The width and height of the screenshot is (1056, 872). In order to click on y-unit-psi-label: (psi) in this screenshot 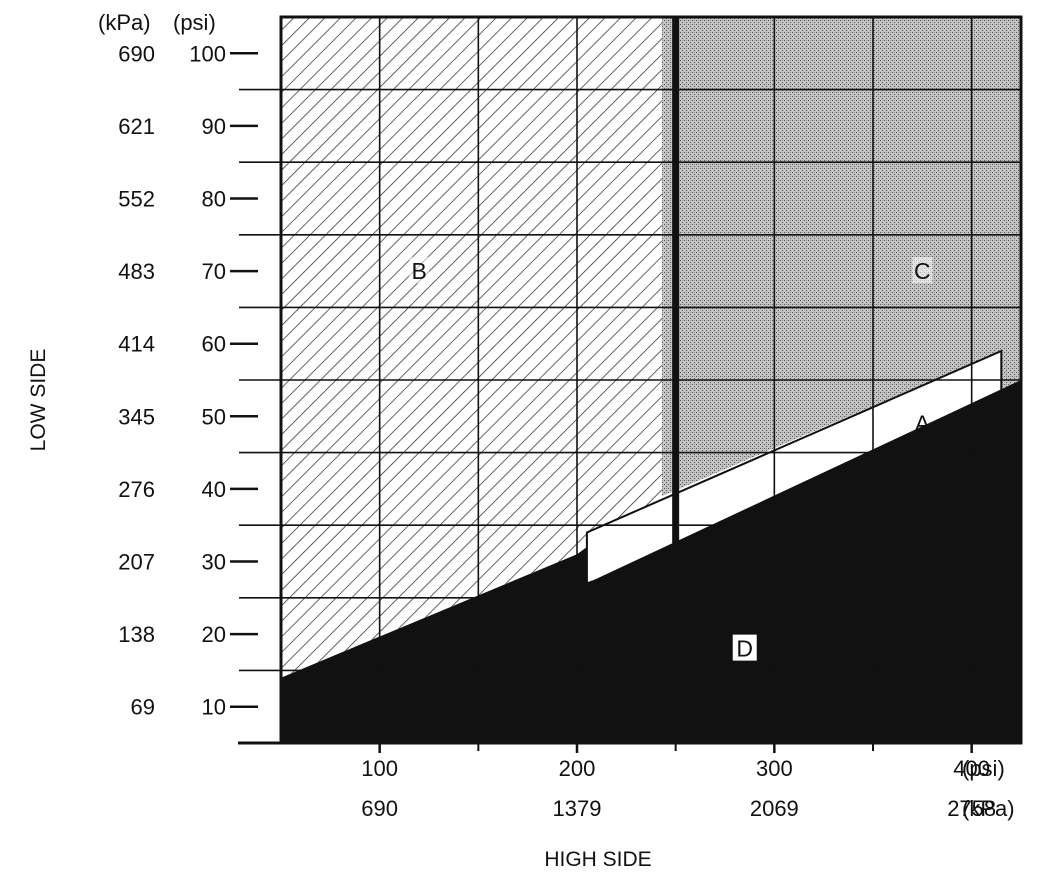, I will do `click(194, 22)`.